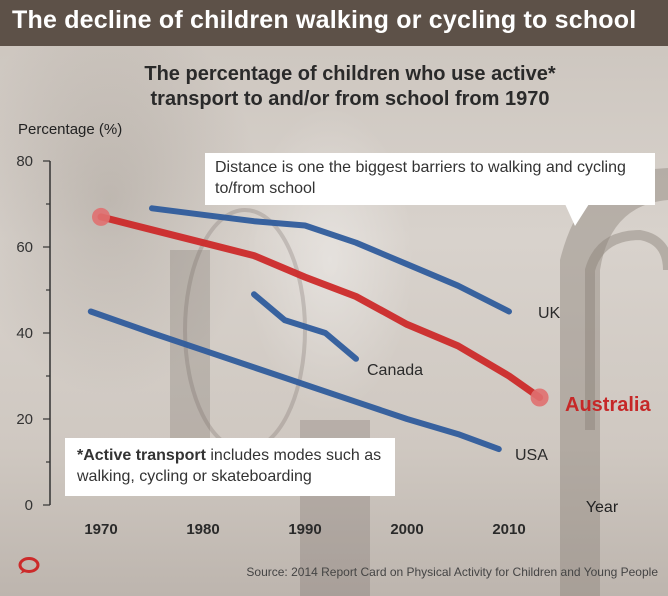 This screenshot has height=596, width=668. I want to click on callout-tail, so click(577, 215).